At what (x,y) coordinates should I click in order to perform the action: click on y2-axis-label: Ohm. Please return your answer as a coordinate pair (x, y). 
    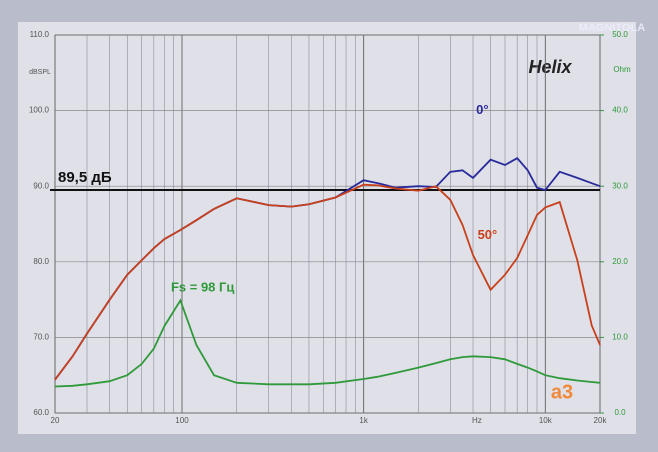
    Looking at the image, I should click on (622, 69).